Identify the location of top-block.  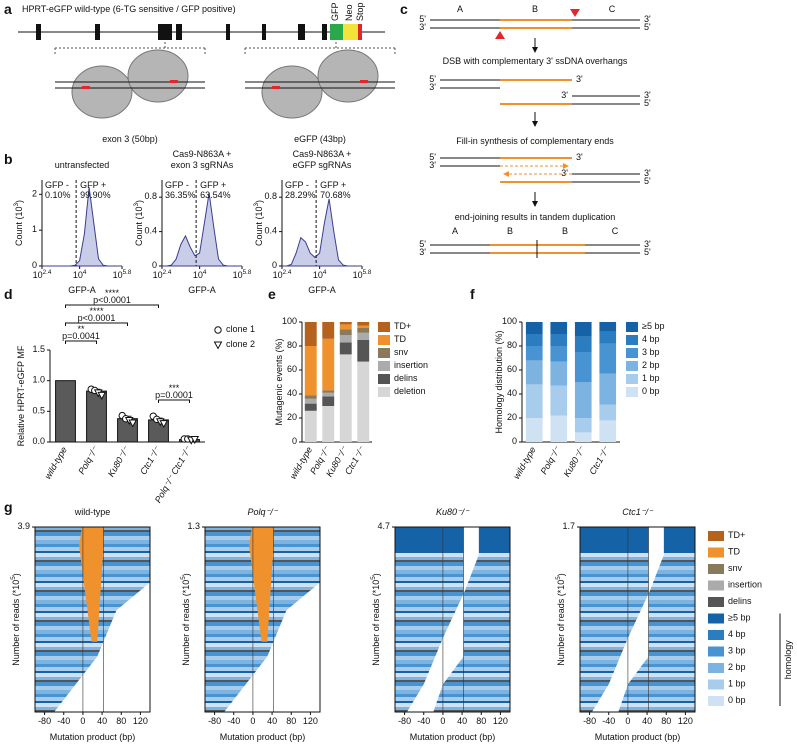
(452, 539).